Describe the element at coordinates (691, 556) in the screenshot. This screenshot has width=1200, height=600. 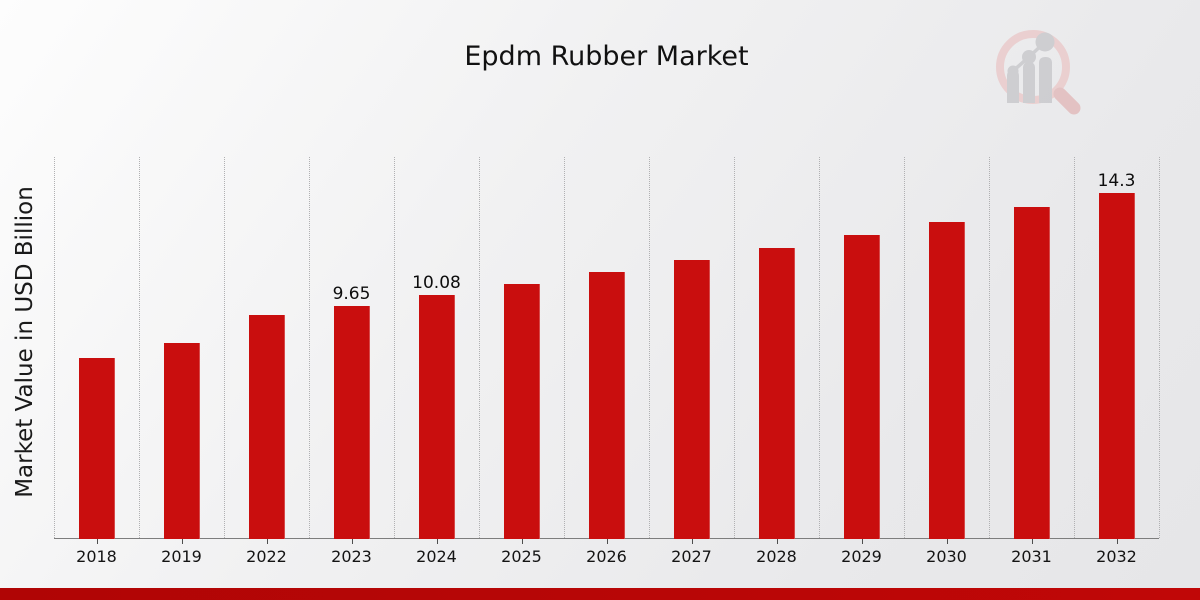
I see `x-tick-label: 2027` at that location.